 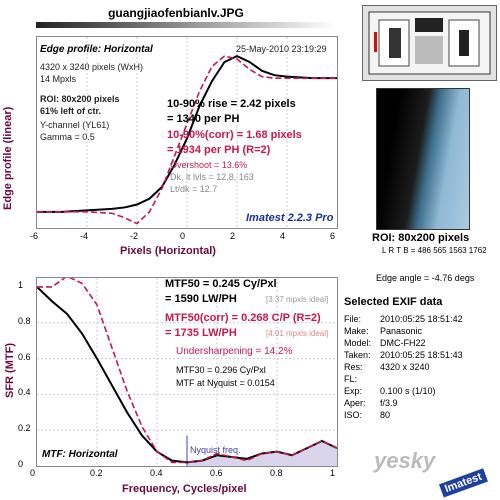 I want to click on exif-row: Aper: f/3.9, so click(x=403, y=403).